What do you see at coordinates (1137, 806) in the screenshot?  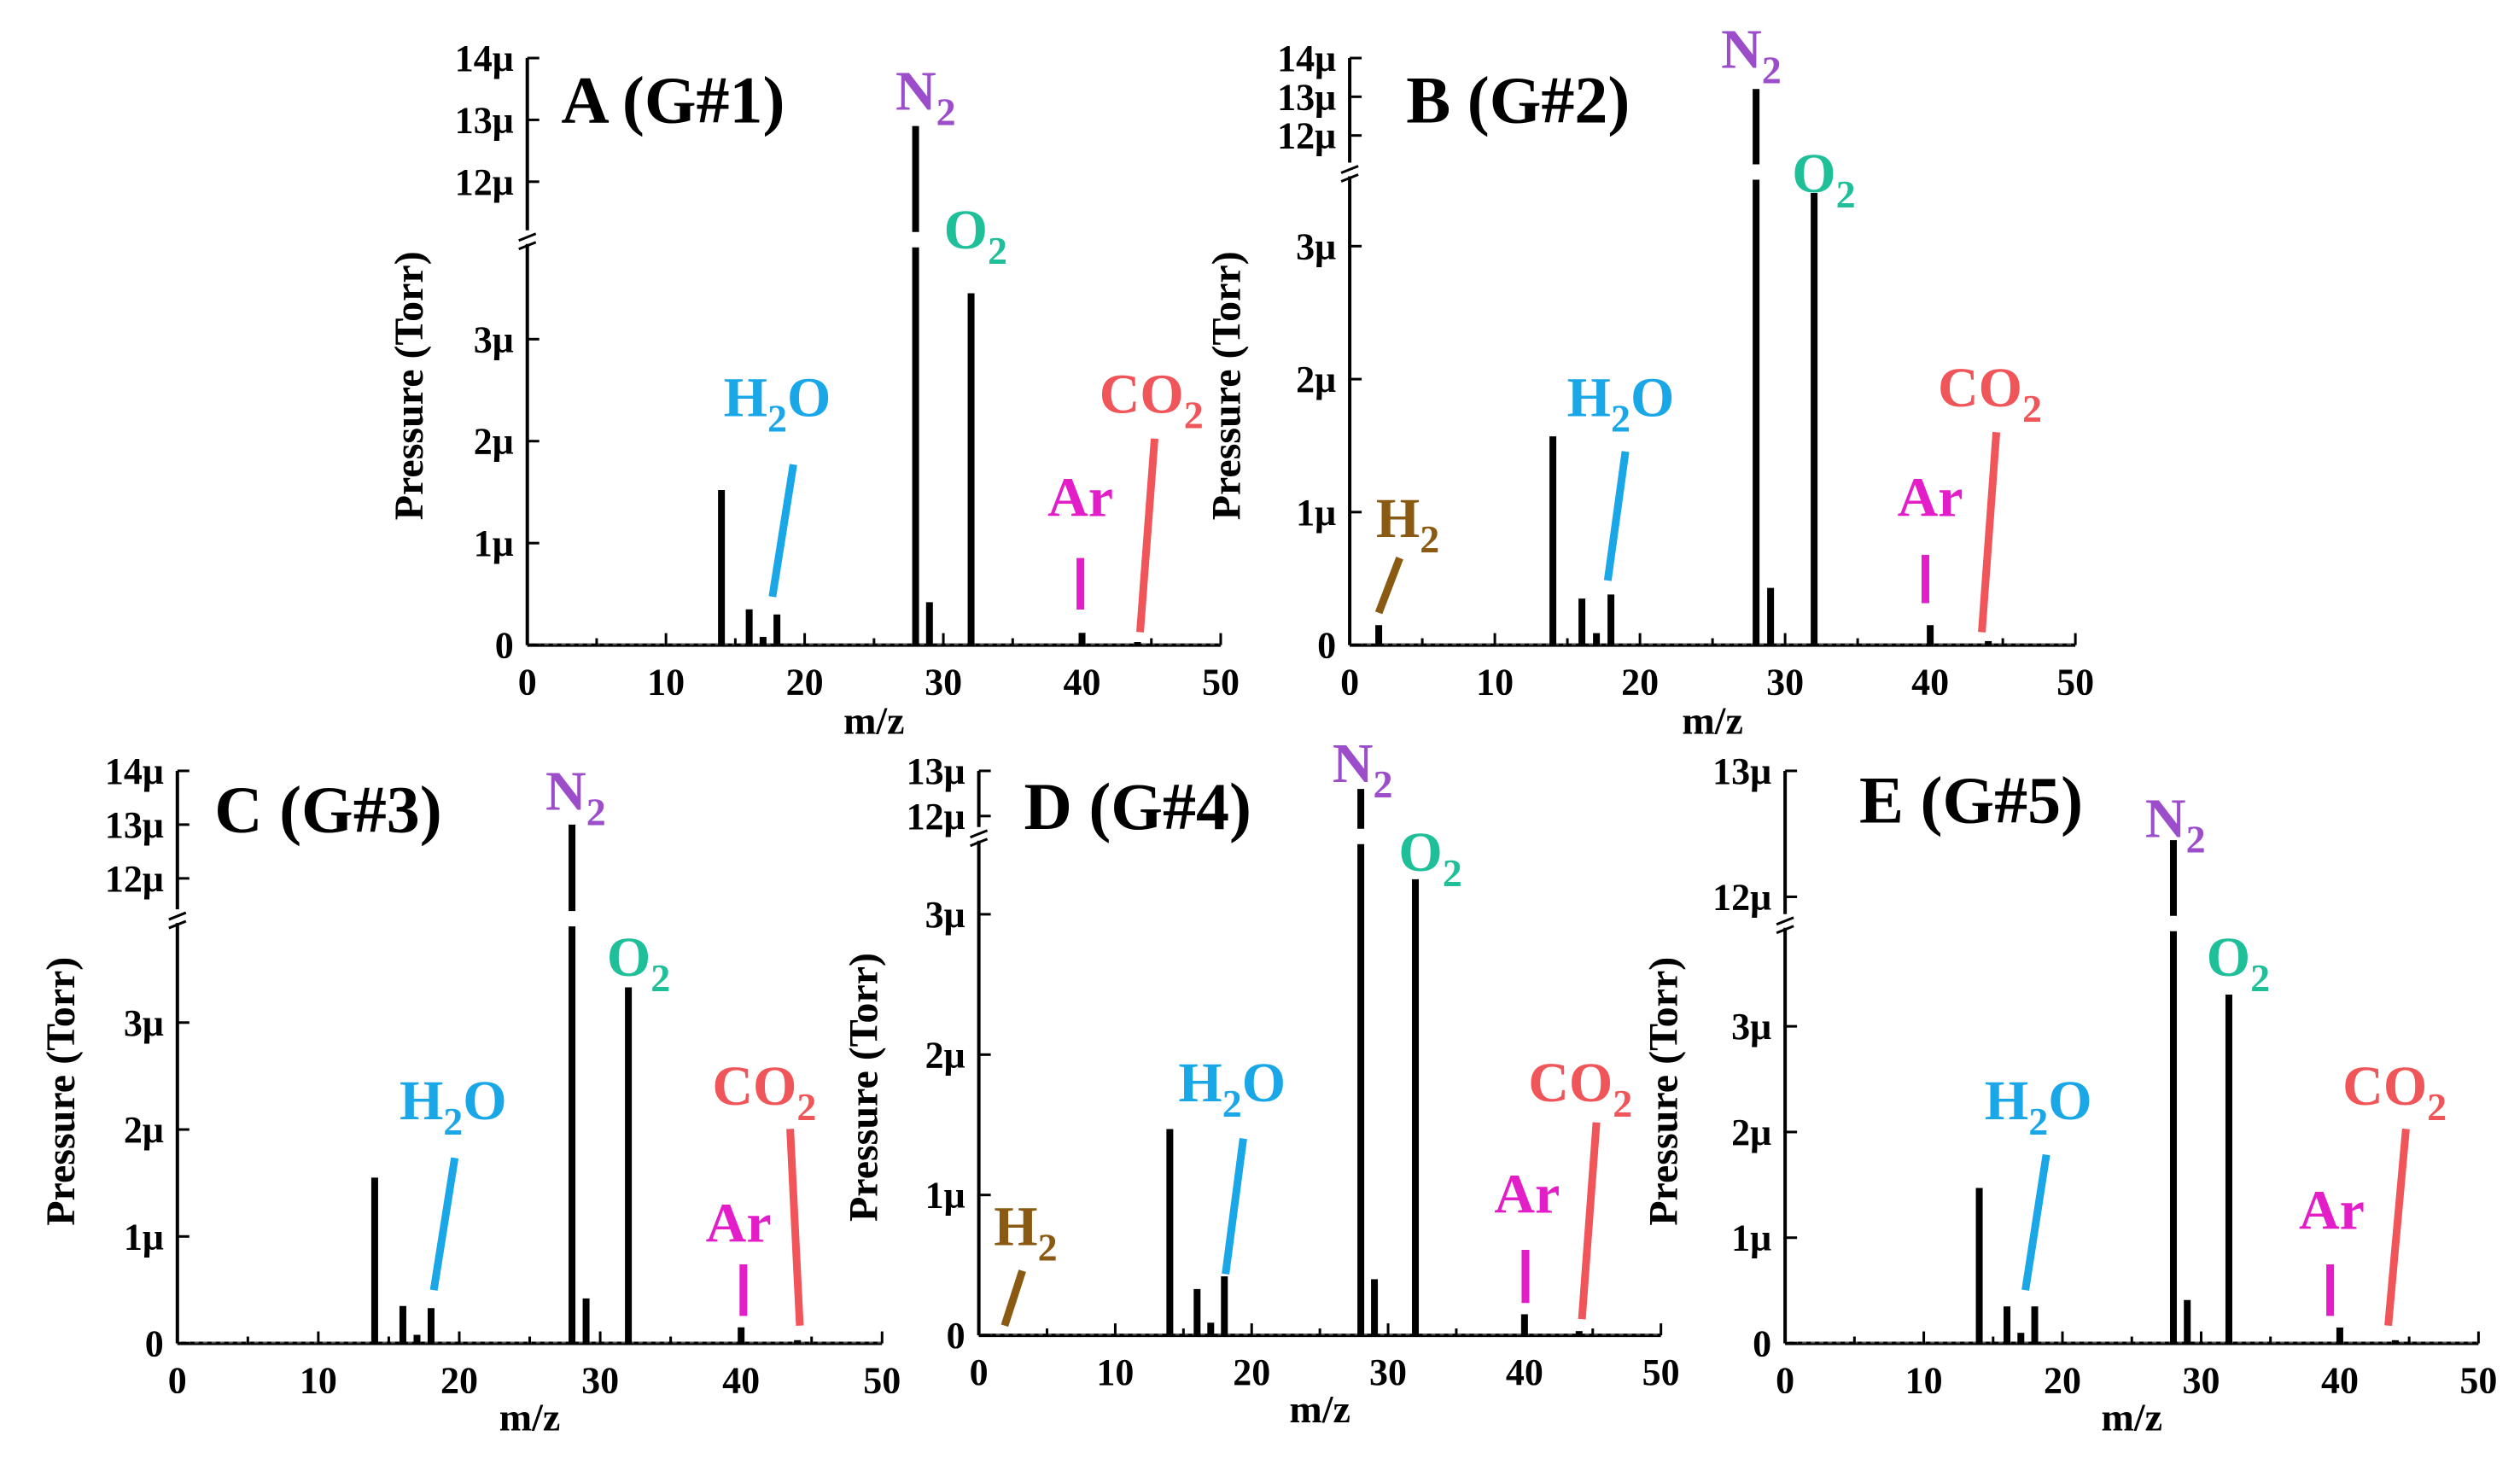 I see `panel-title: D (G#4)` at bounding box center [1137, 806].